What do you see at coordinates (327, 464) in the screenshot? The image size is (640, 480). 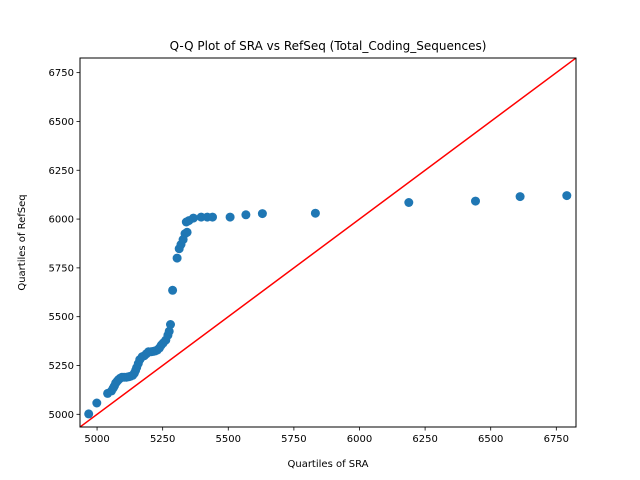 I see `x-axis-label: Quartiles of SRA` at bounding box center [327, 464].